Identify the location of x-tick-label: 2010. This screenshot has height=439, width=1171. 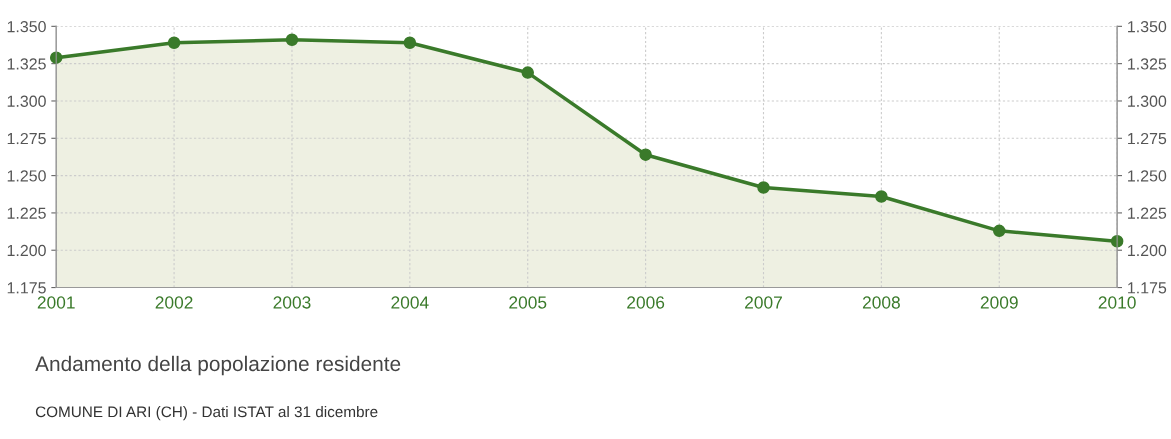
(1117, 302).